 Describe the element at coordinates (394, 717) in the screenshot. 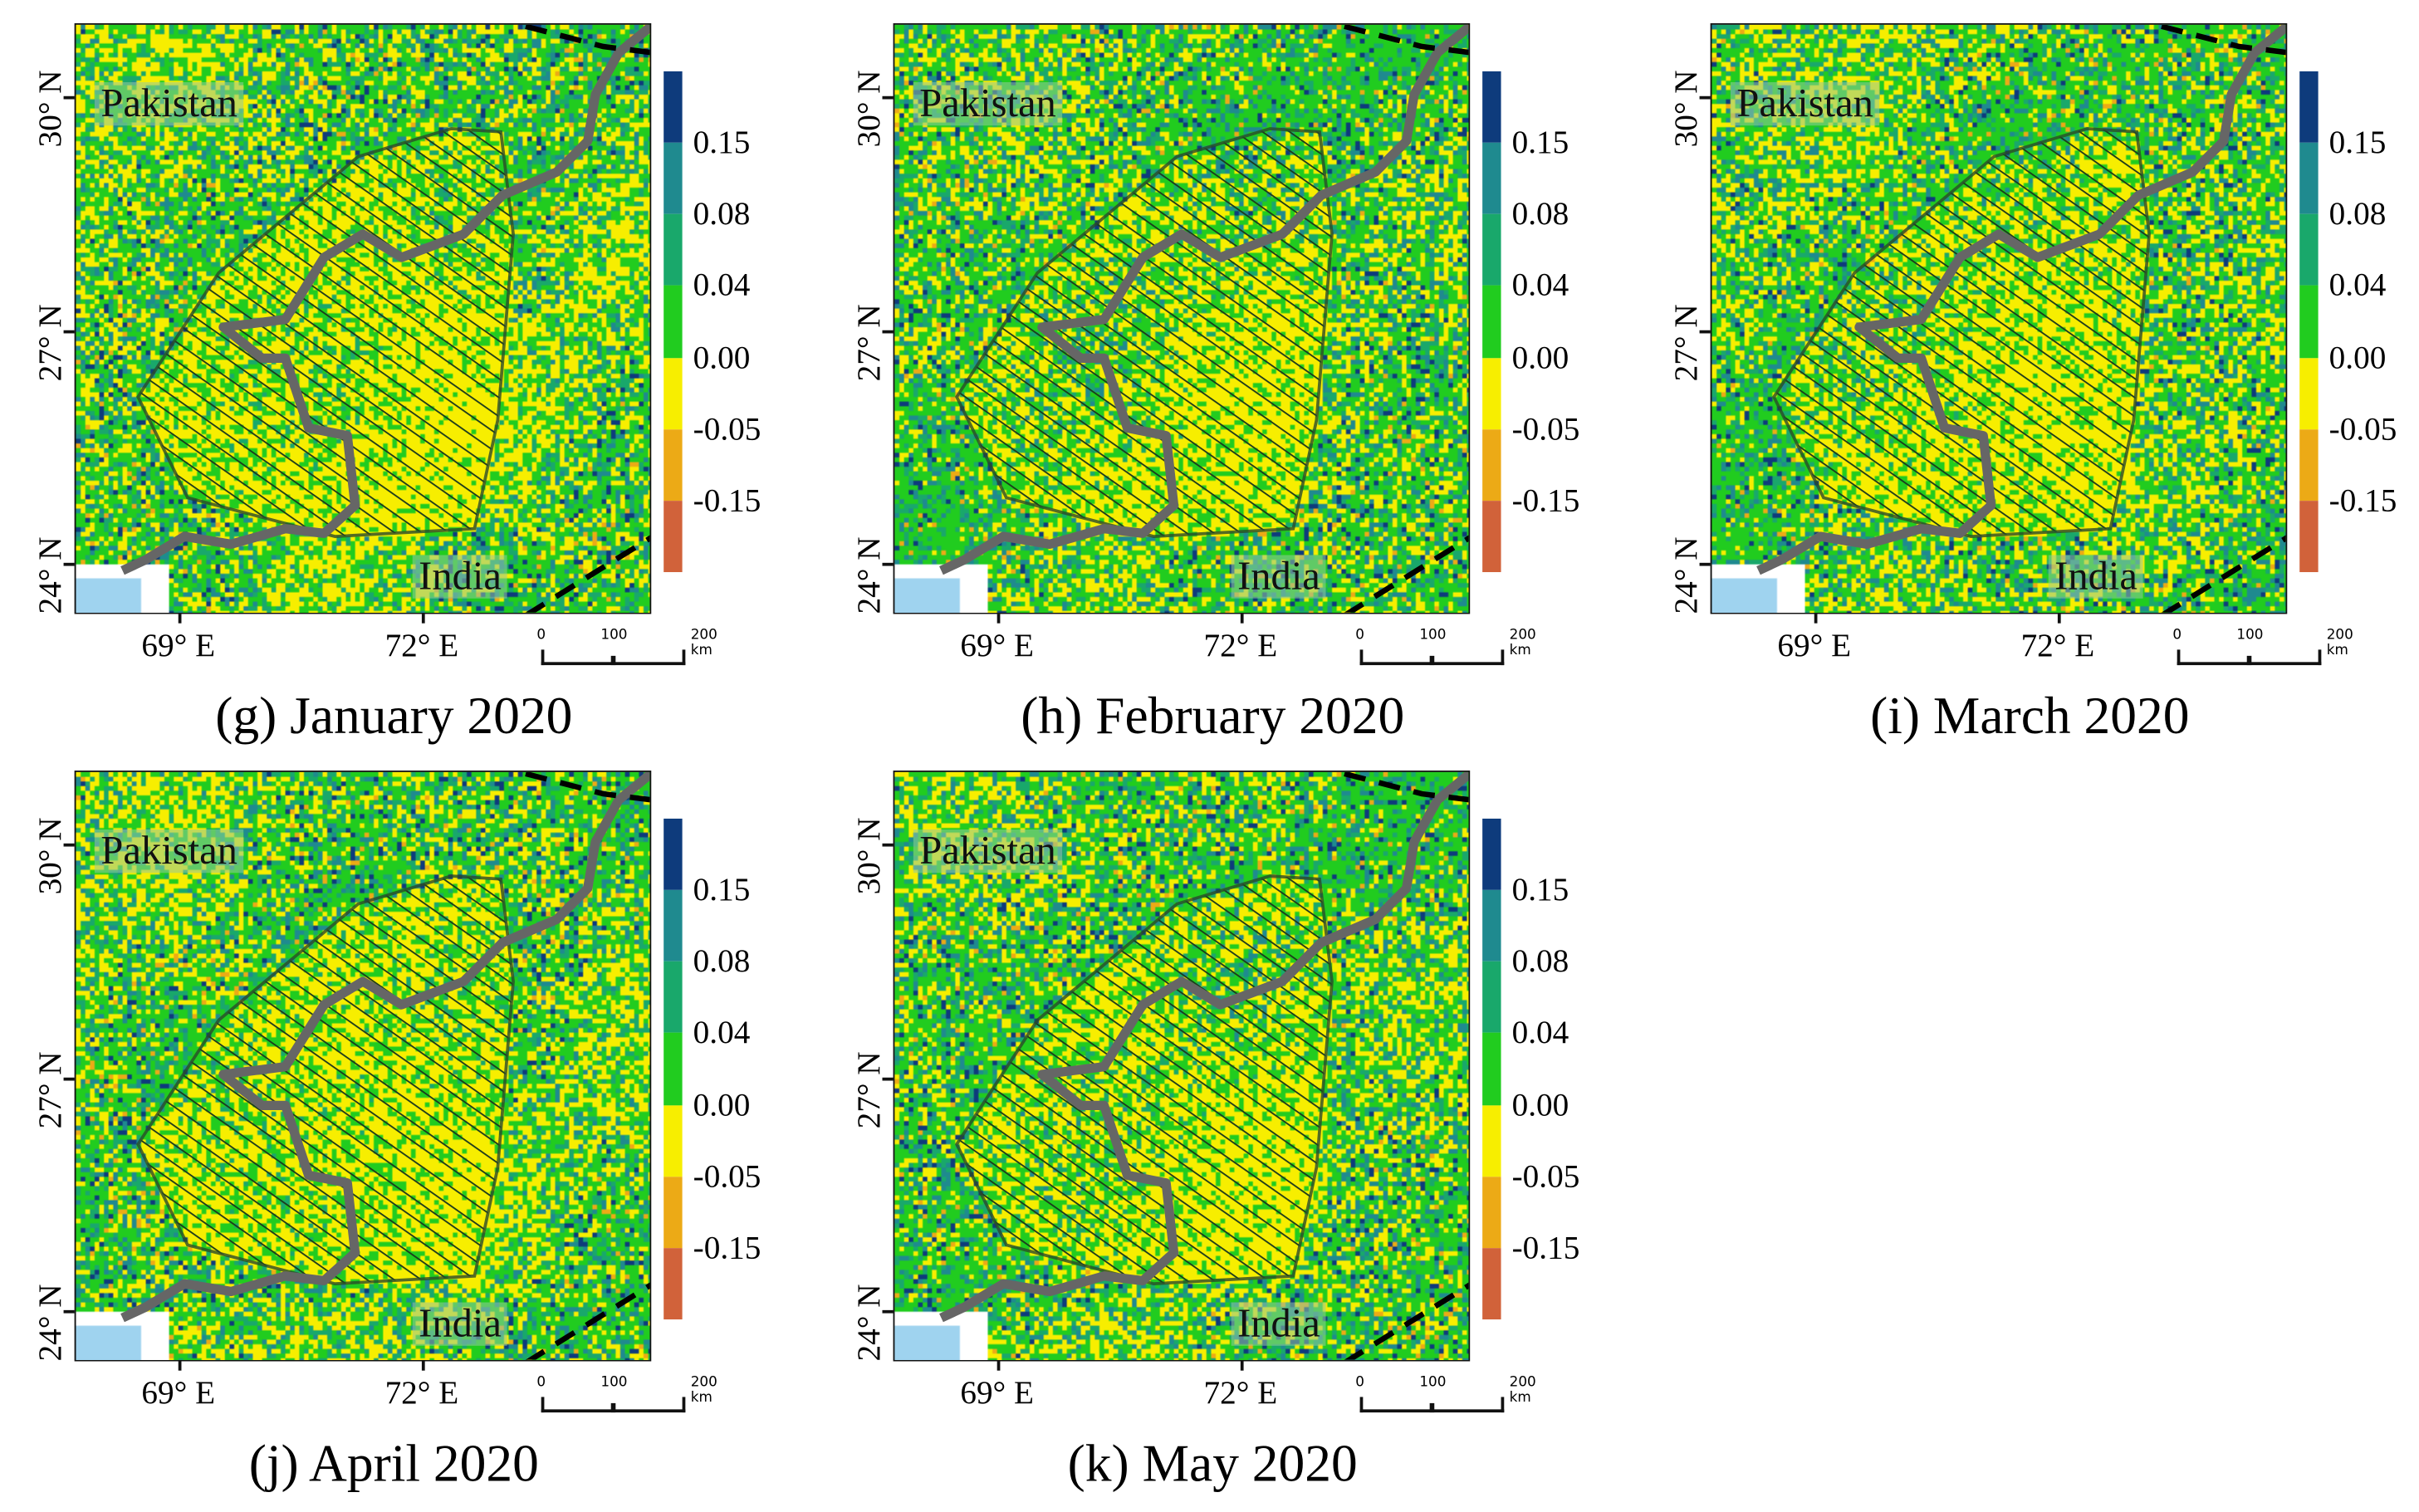

I see `panel-caption: (g) January 2020` at that location.